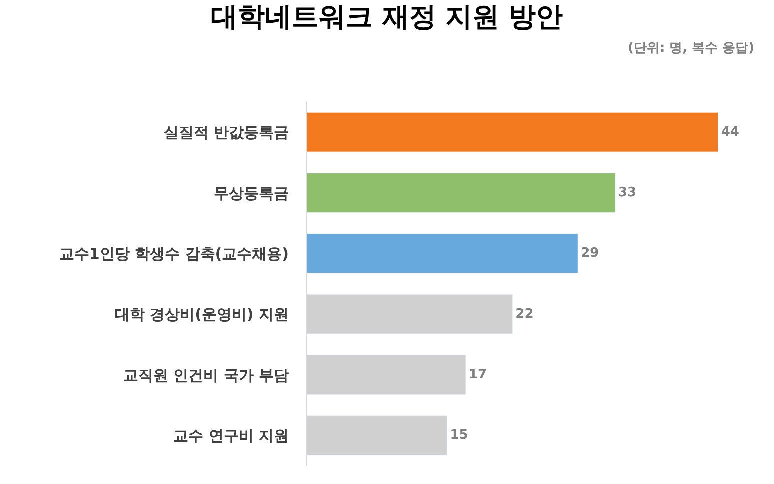  Describe the element at coordinates (174, 253) in the screenshot. I see `y-tick-label: 교수1인당 학생수 감축(교수채용)` at that location.